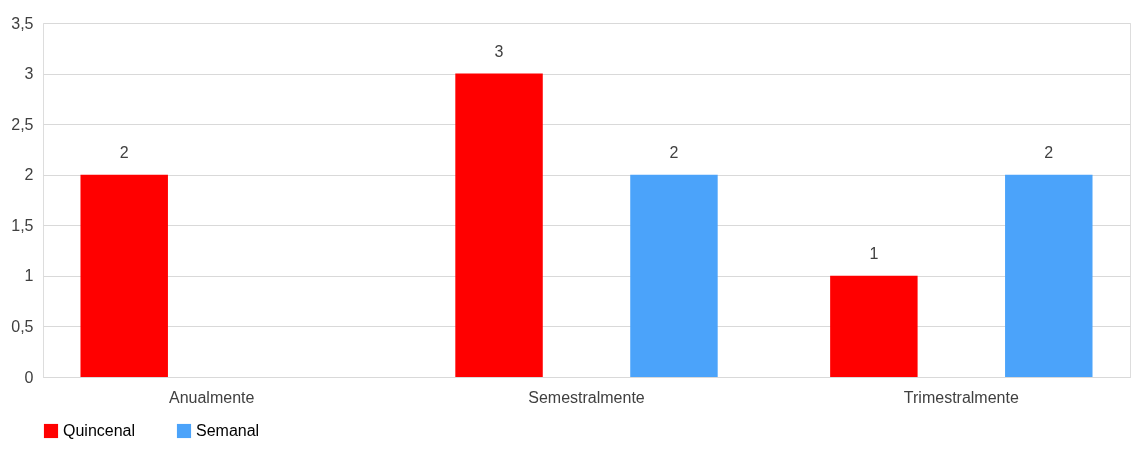 Image resolution: width=1145 pixels, height=449 pixels. Describe the element at coordinates (961, 397) in the screenshot. I see `x-tick-label: Trimestralmente` at that location.